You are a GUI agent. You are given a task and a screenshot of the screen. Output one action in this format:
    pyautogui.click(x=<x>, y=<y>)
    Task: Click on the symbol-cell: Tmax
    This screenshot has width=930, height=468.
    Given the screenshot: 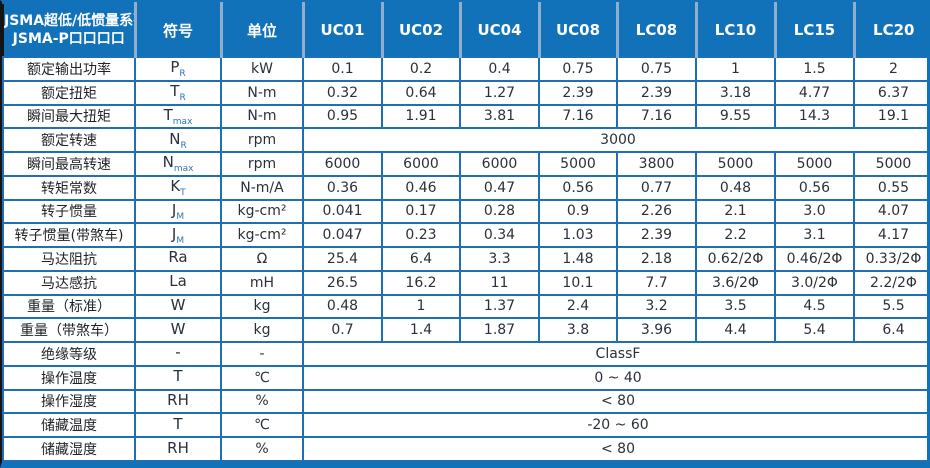 What is the action you would take?
    pyautogui.click(x=178, y=116)
    